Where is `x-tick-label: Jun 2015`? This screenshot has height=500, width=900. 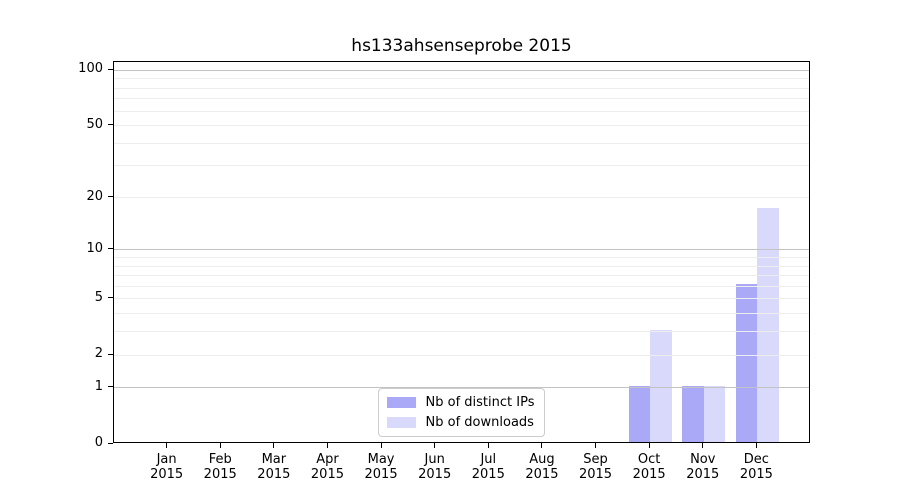 x-tick-label: Jun 2015 is located at coordinates (435, 467).